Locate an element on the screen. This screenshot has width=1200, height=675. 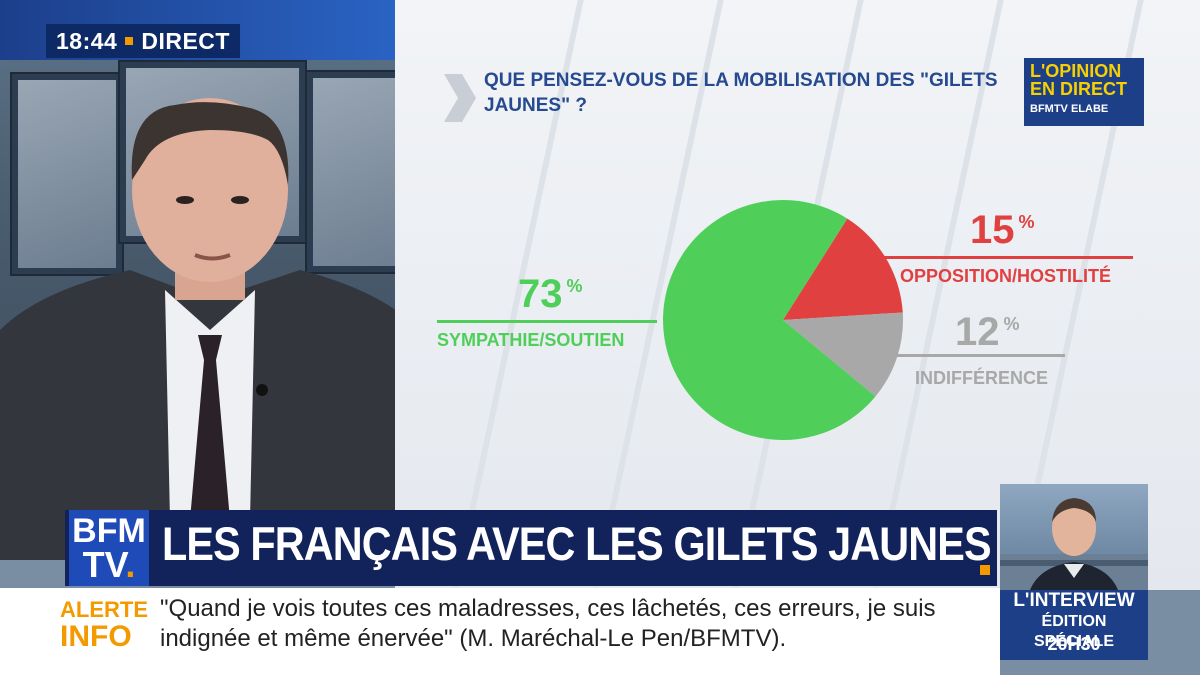
live-clock: 18:44 DIRECT is located at coordinates (143, 41).